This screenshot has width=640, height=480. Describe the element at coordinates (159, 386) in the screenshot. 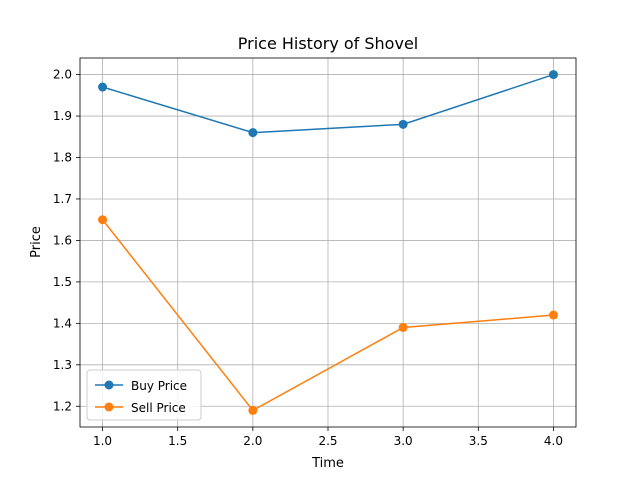

I see `legend-label-buy-price: Buy Price` at that location.